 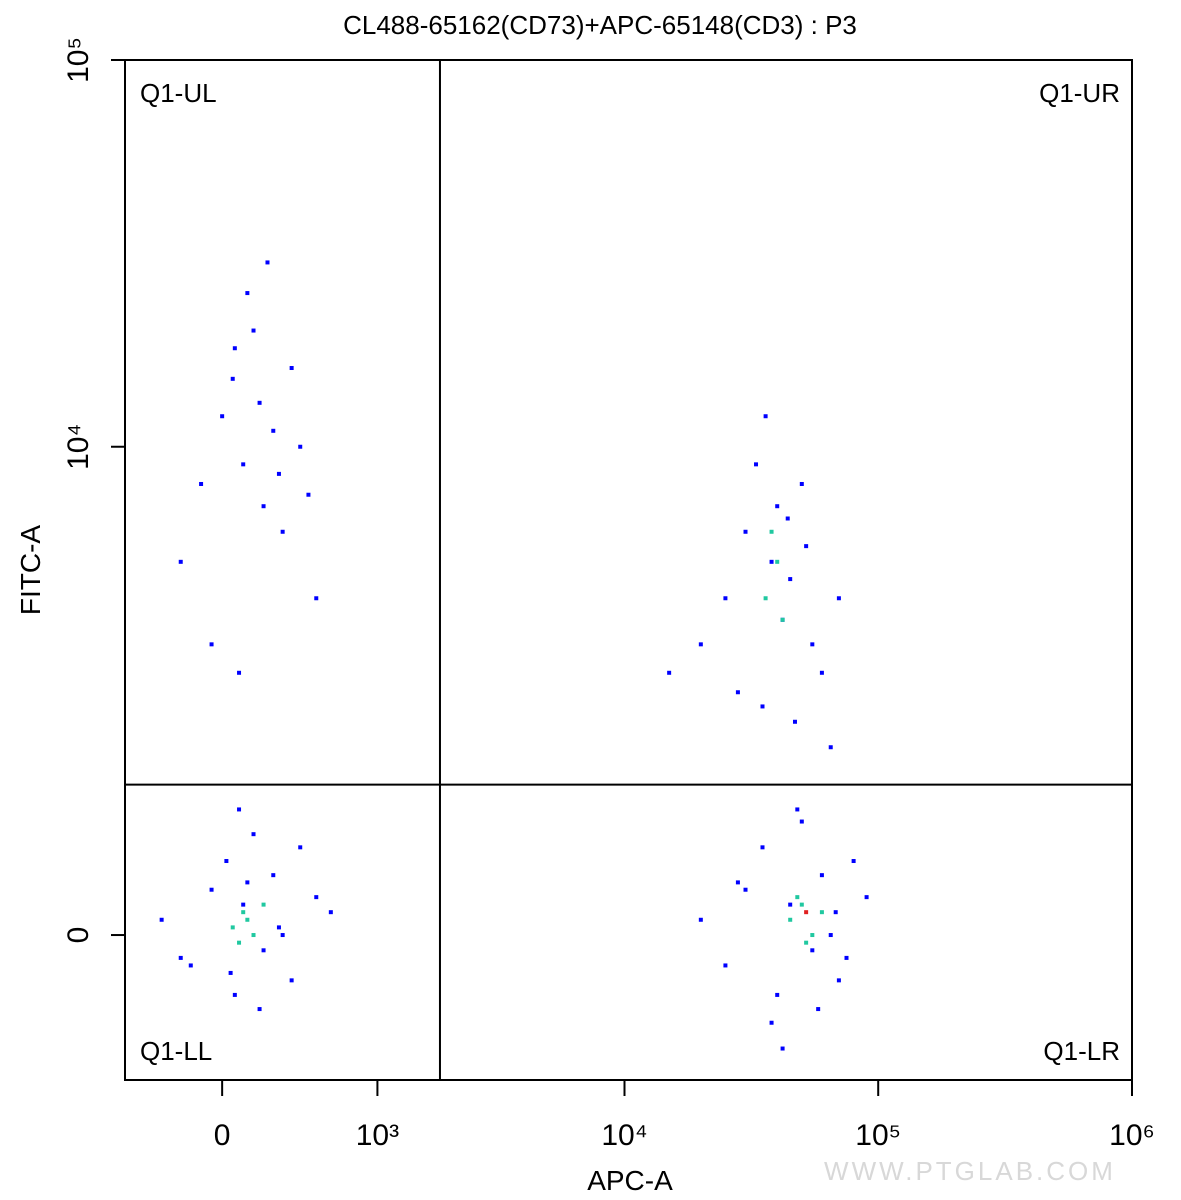 I want to click on x-tick-label: 10³, so click(x=377, y=1135).